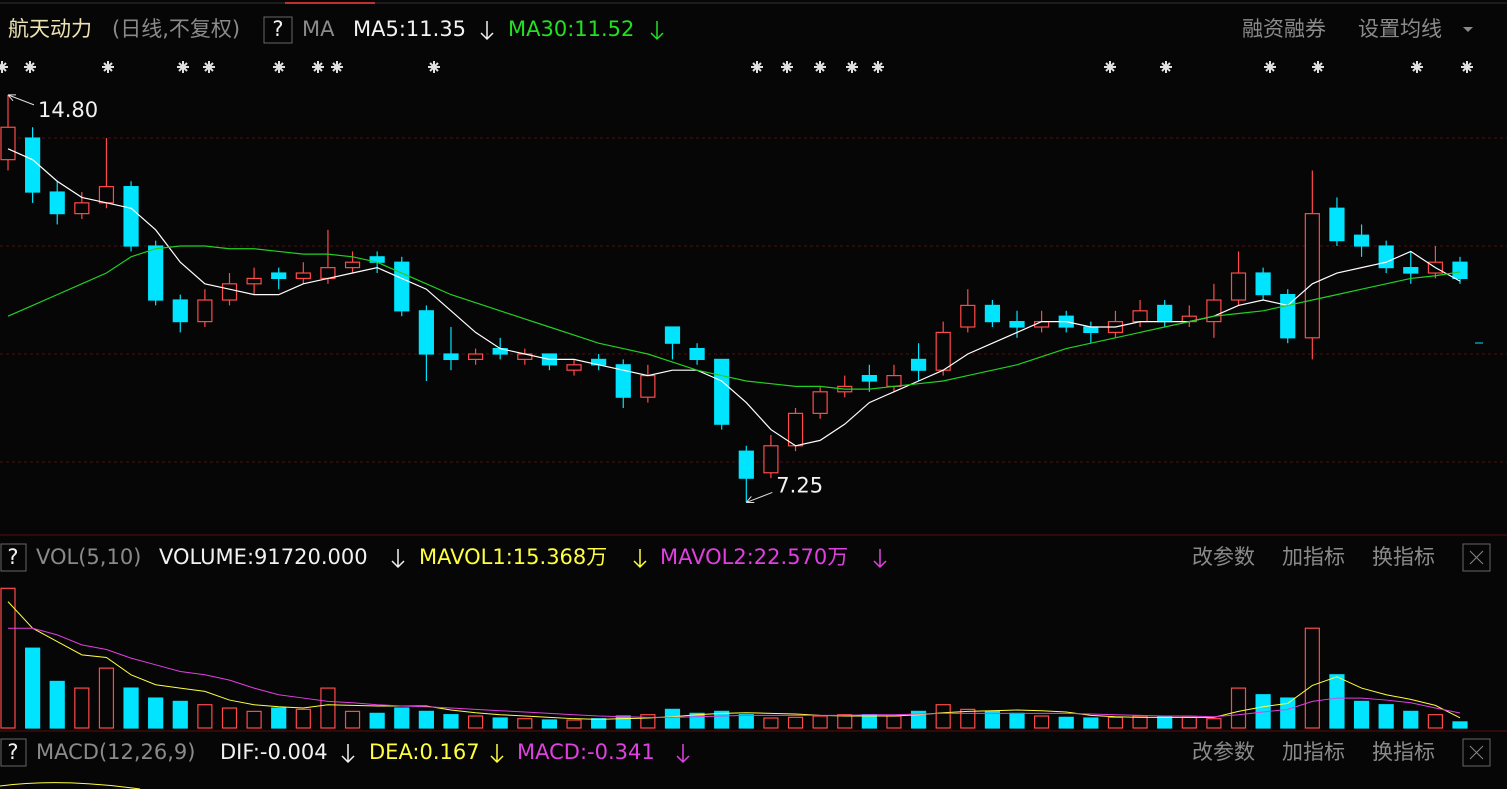  Describe the element at coordinates (274, 752) in the screenshot. I see `dif-value: DIF:-0.004` at that location.